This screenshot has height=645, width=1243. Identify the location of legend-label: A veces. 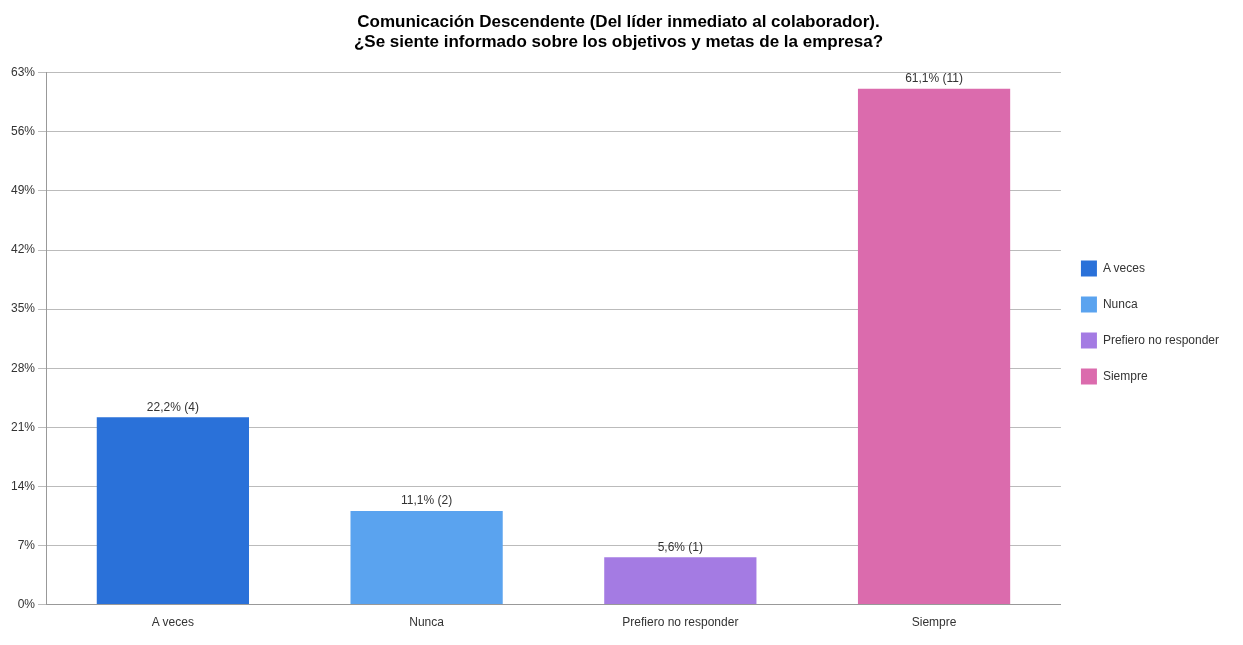
(1123, 267).